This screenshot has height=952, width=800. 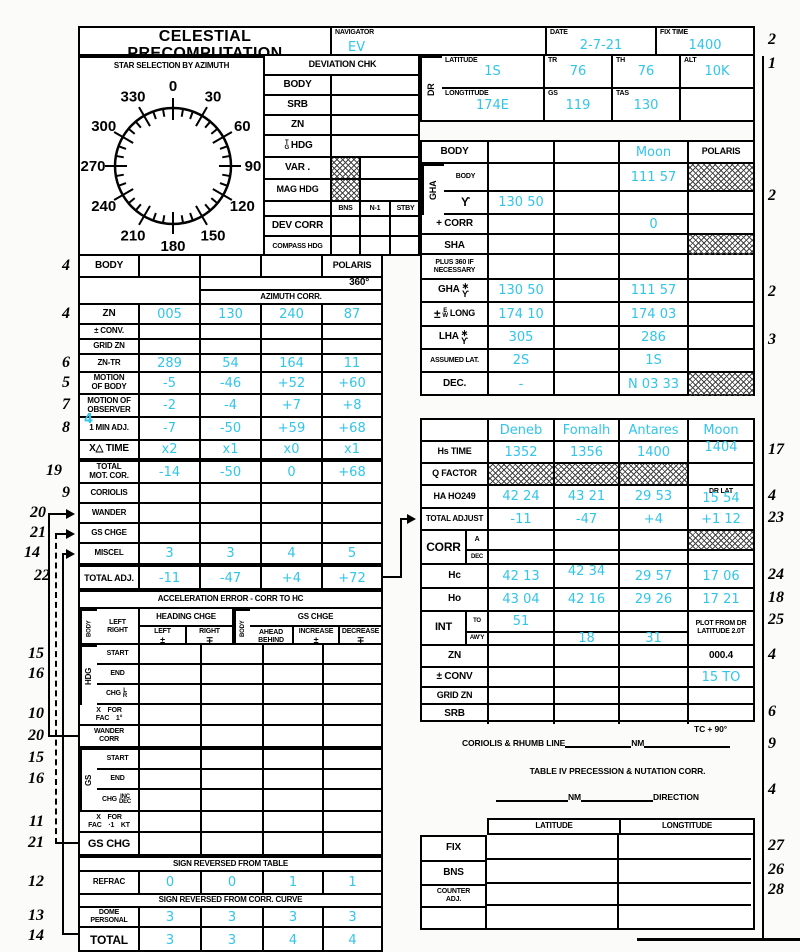 I want to click on cell: -47, so click(x=587, y=520).